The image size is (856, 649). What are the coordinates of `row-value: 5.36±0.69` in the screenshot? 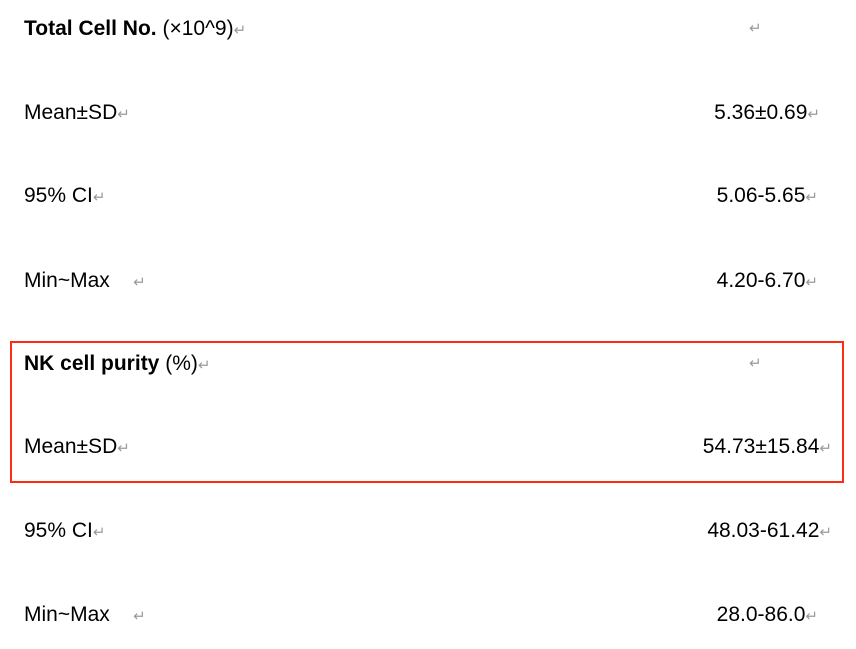 It's located at (761, 112).